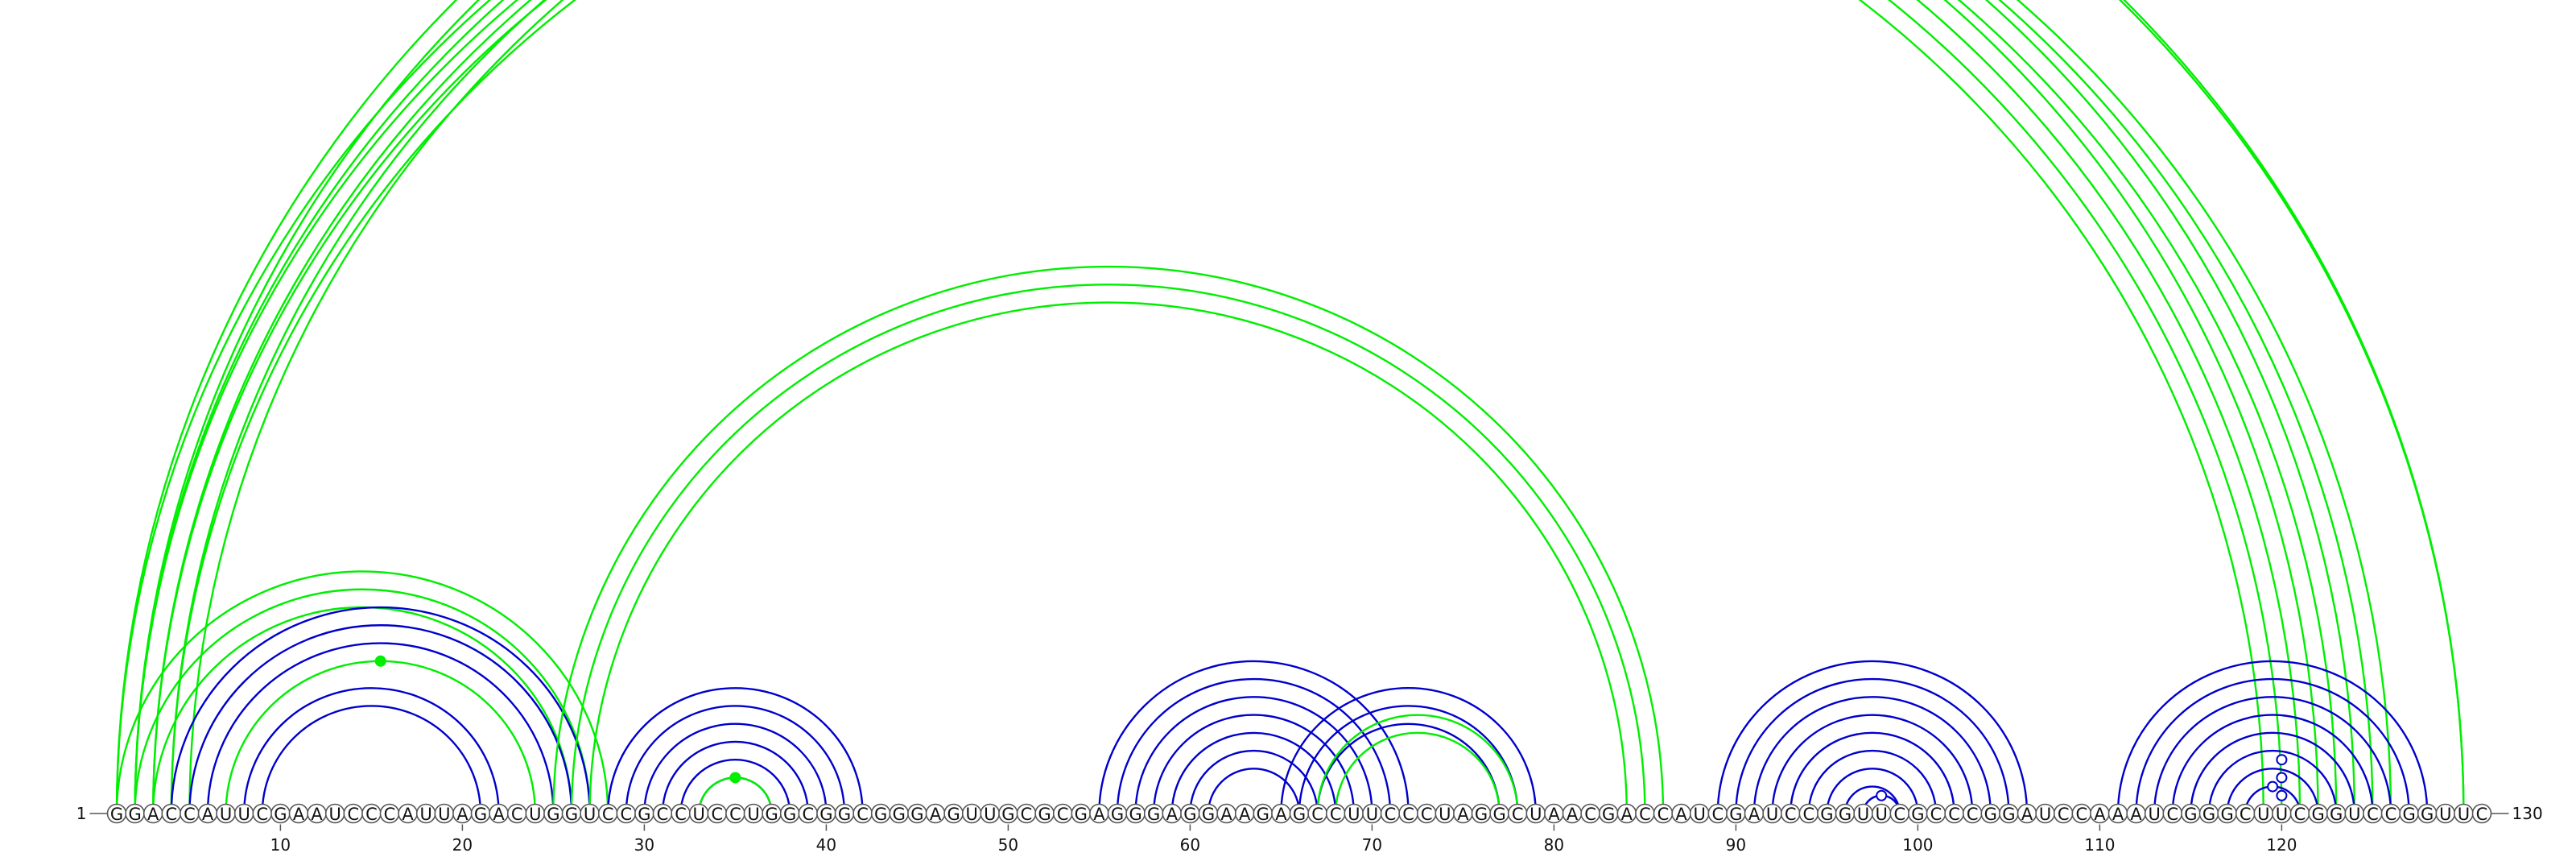 The height and width of the screenshot is (857, 2576). I want to click on position-ticks: 10 20 30 40 50 60 70 80 90 100 110 120, so click(1283, 839).